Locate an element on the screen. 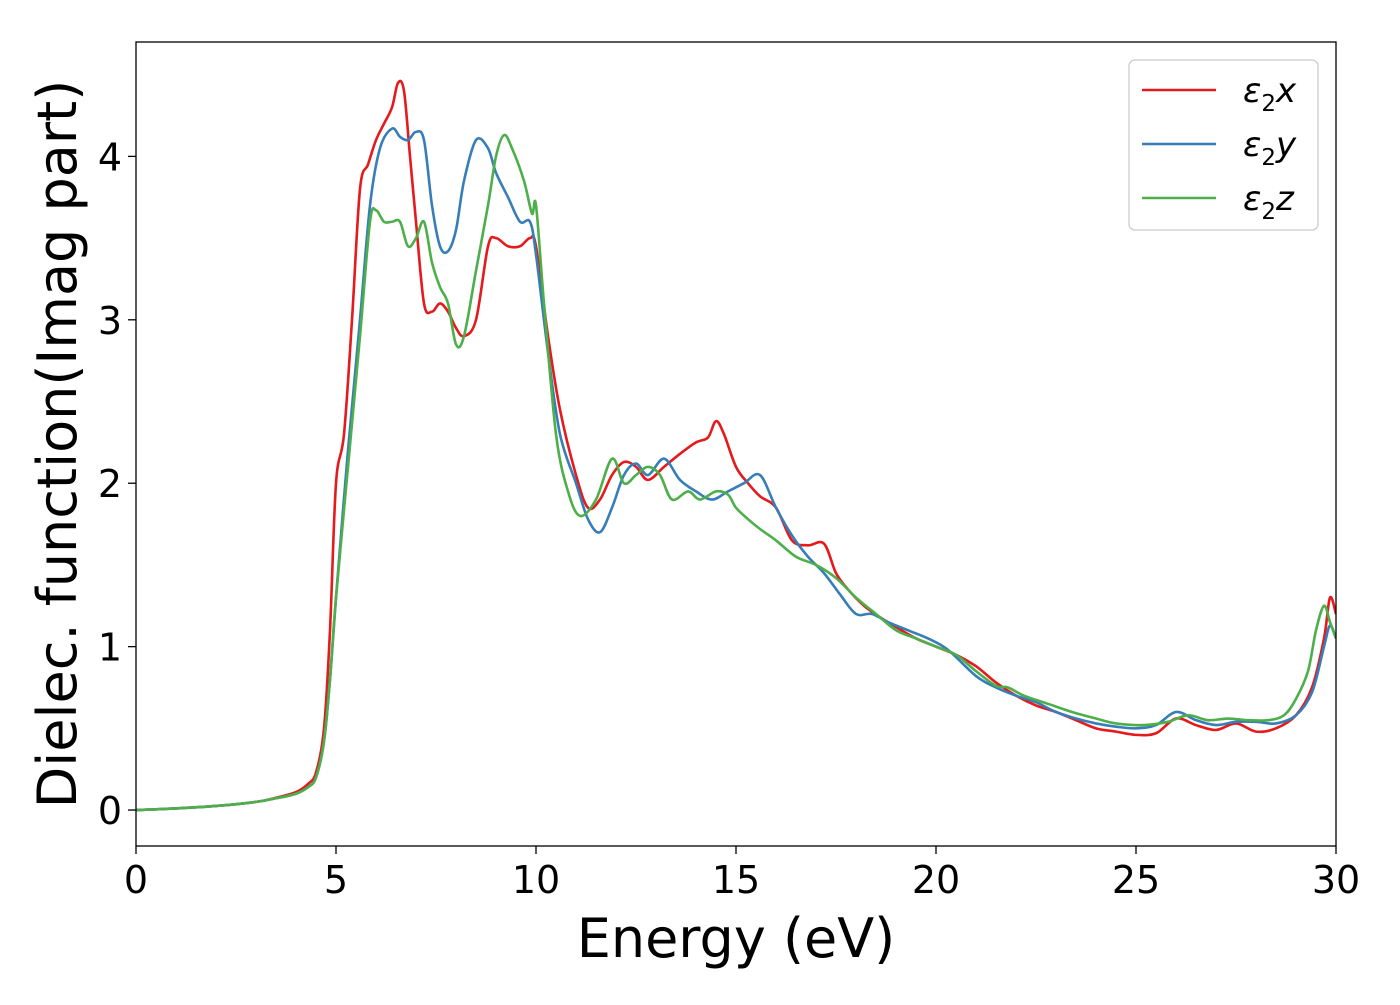 This screenshot has height=1005, width=1400. x-axis-title: Energy (eV) is located at coordinates (736, 938).